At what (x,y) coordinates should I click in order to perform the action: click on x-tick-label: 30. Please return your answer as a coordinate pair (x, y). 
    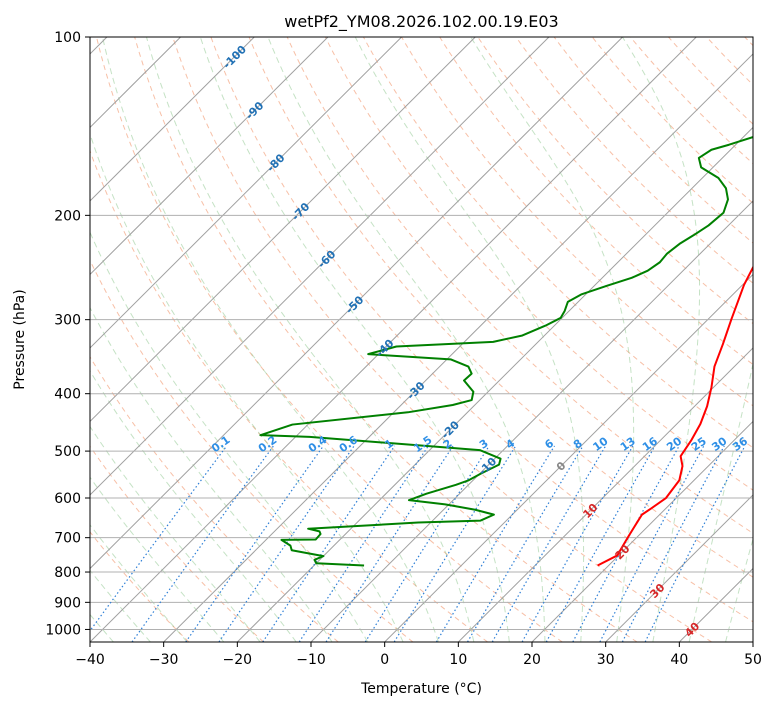
    Looking at the image, I should click on (606, 660).